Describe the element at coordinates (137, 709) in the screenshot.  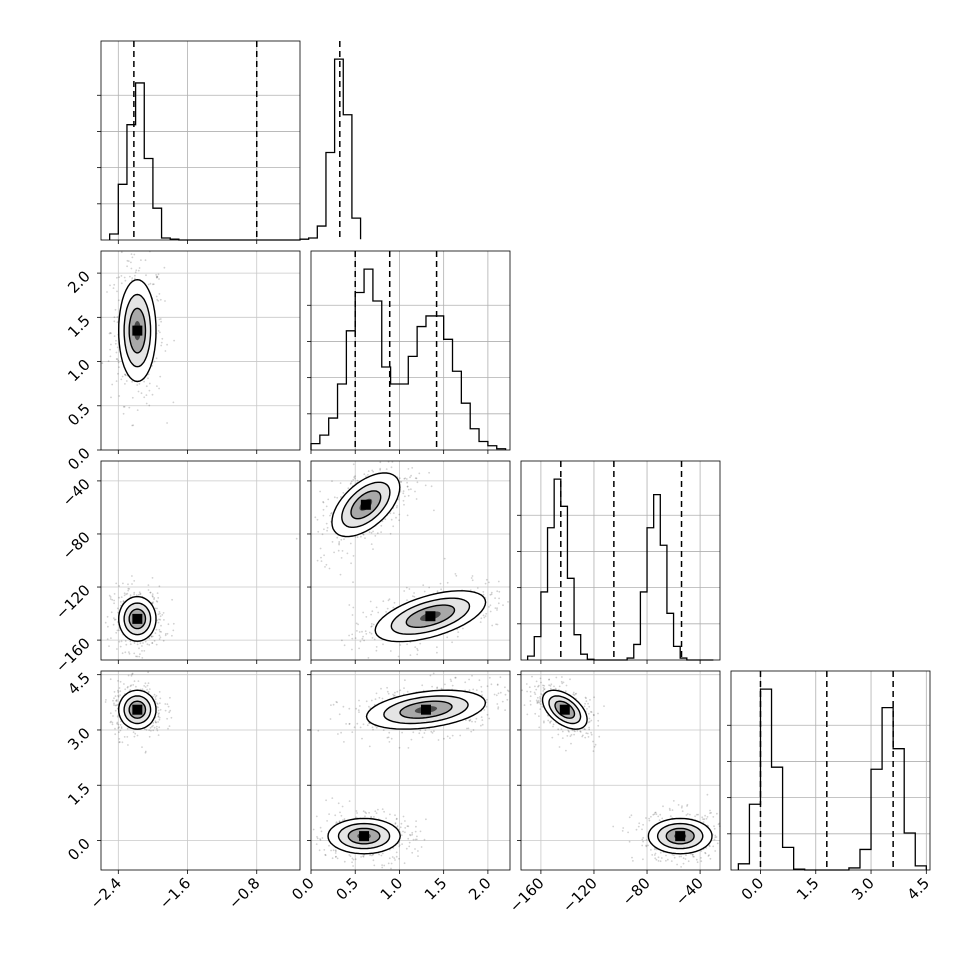
I see `density-peak` at that location.